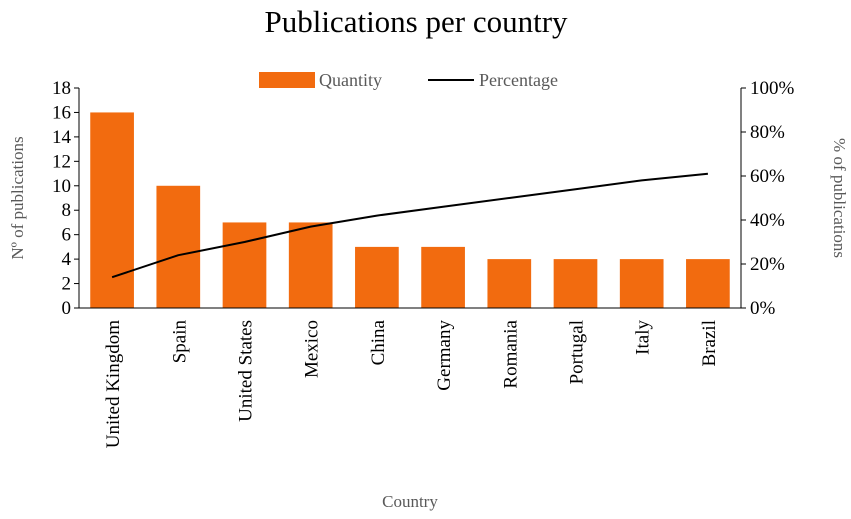 The width and height of the screenshot is (851, 519). I want to click on tick-label-right: 60%, so click(767, 176).